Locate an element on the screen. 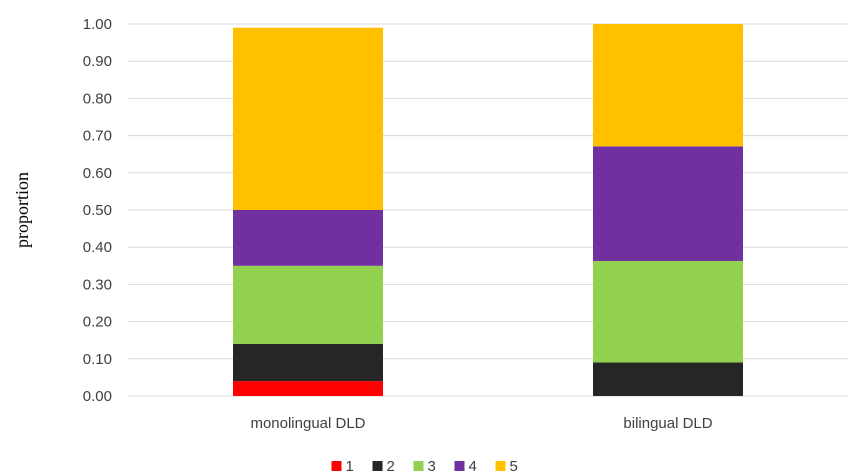  x-tick-label: monolingual DLD is located at coordinates (307, 423).